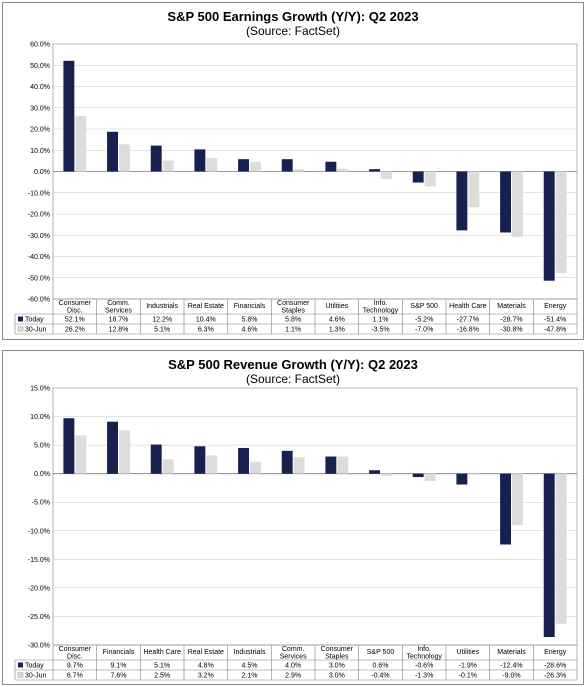 The width and height of the screenshot is (586, 687). Describe the element at coordinates (39, 560) in the screenshot. I see `revenue-y-tick-label: -15.0%` at that location.